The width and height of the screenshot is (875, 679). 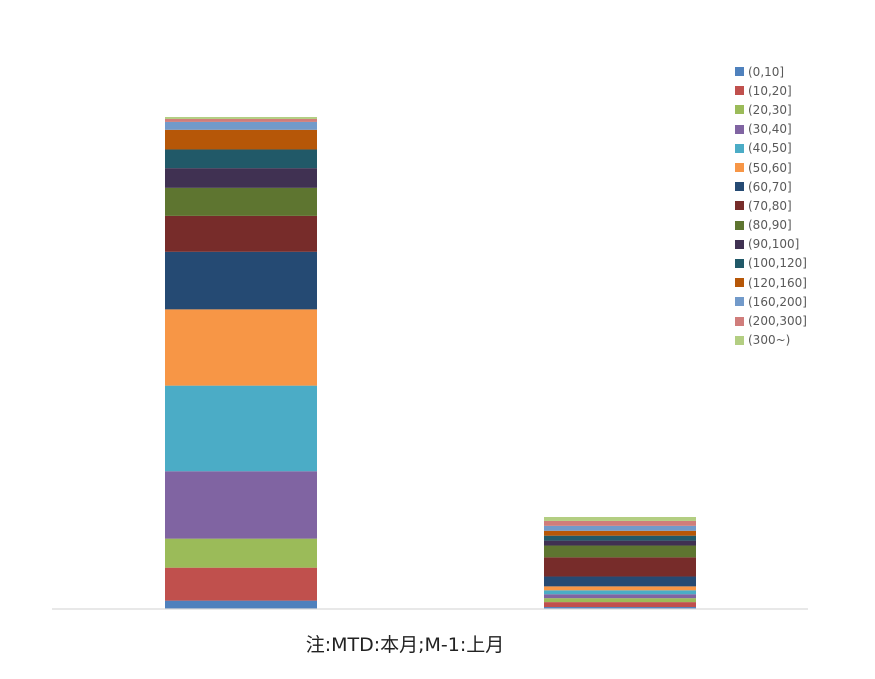 I want to click on legend-item: (80,90], so click(x=771, y=225).